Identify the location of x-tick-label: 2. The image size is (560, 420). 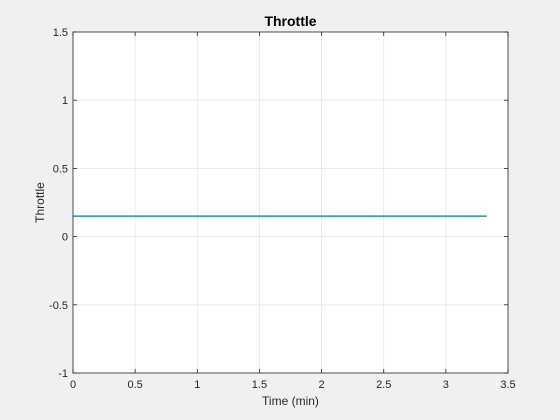
(322, 385).